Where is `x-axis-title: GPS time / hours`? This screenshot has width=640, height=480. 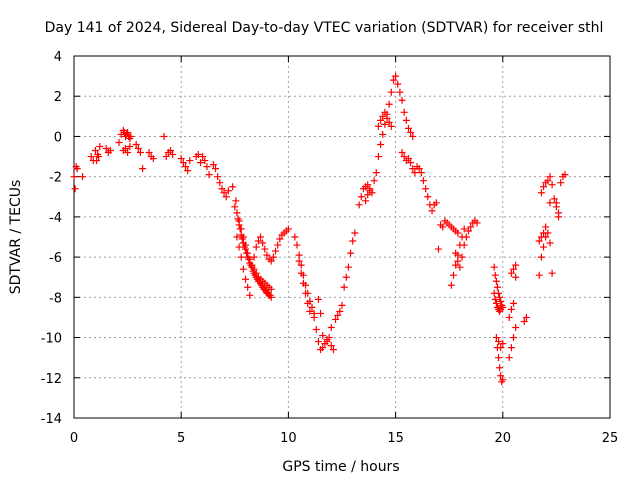 x-axis-title: GPS time / hours is located at coordinates (340, 467).